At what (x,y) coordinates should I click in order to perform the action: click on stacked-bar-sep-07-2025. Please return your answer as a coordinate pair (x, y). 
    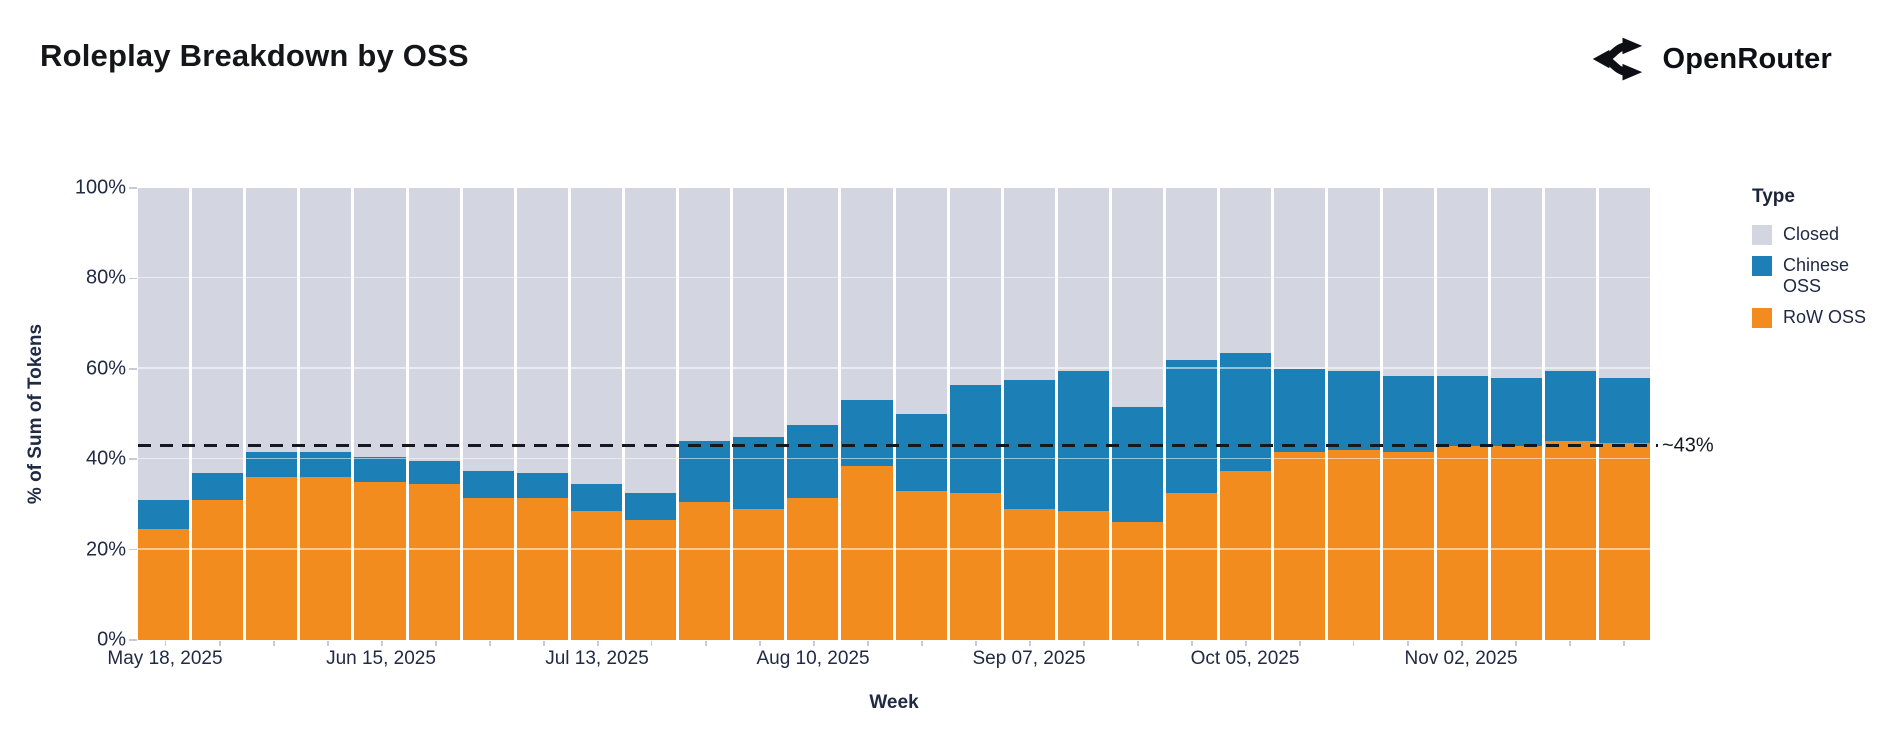
    Looking at the image, I should click on (1029, 414).